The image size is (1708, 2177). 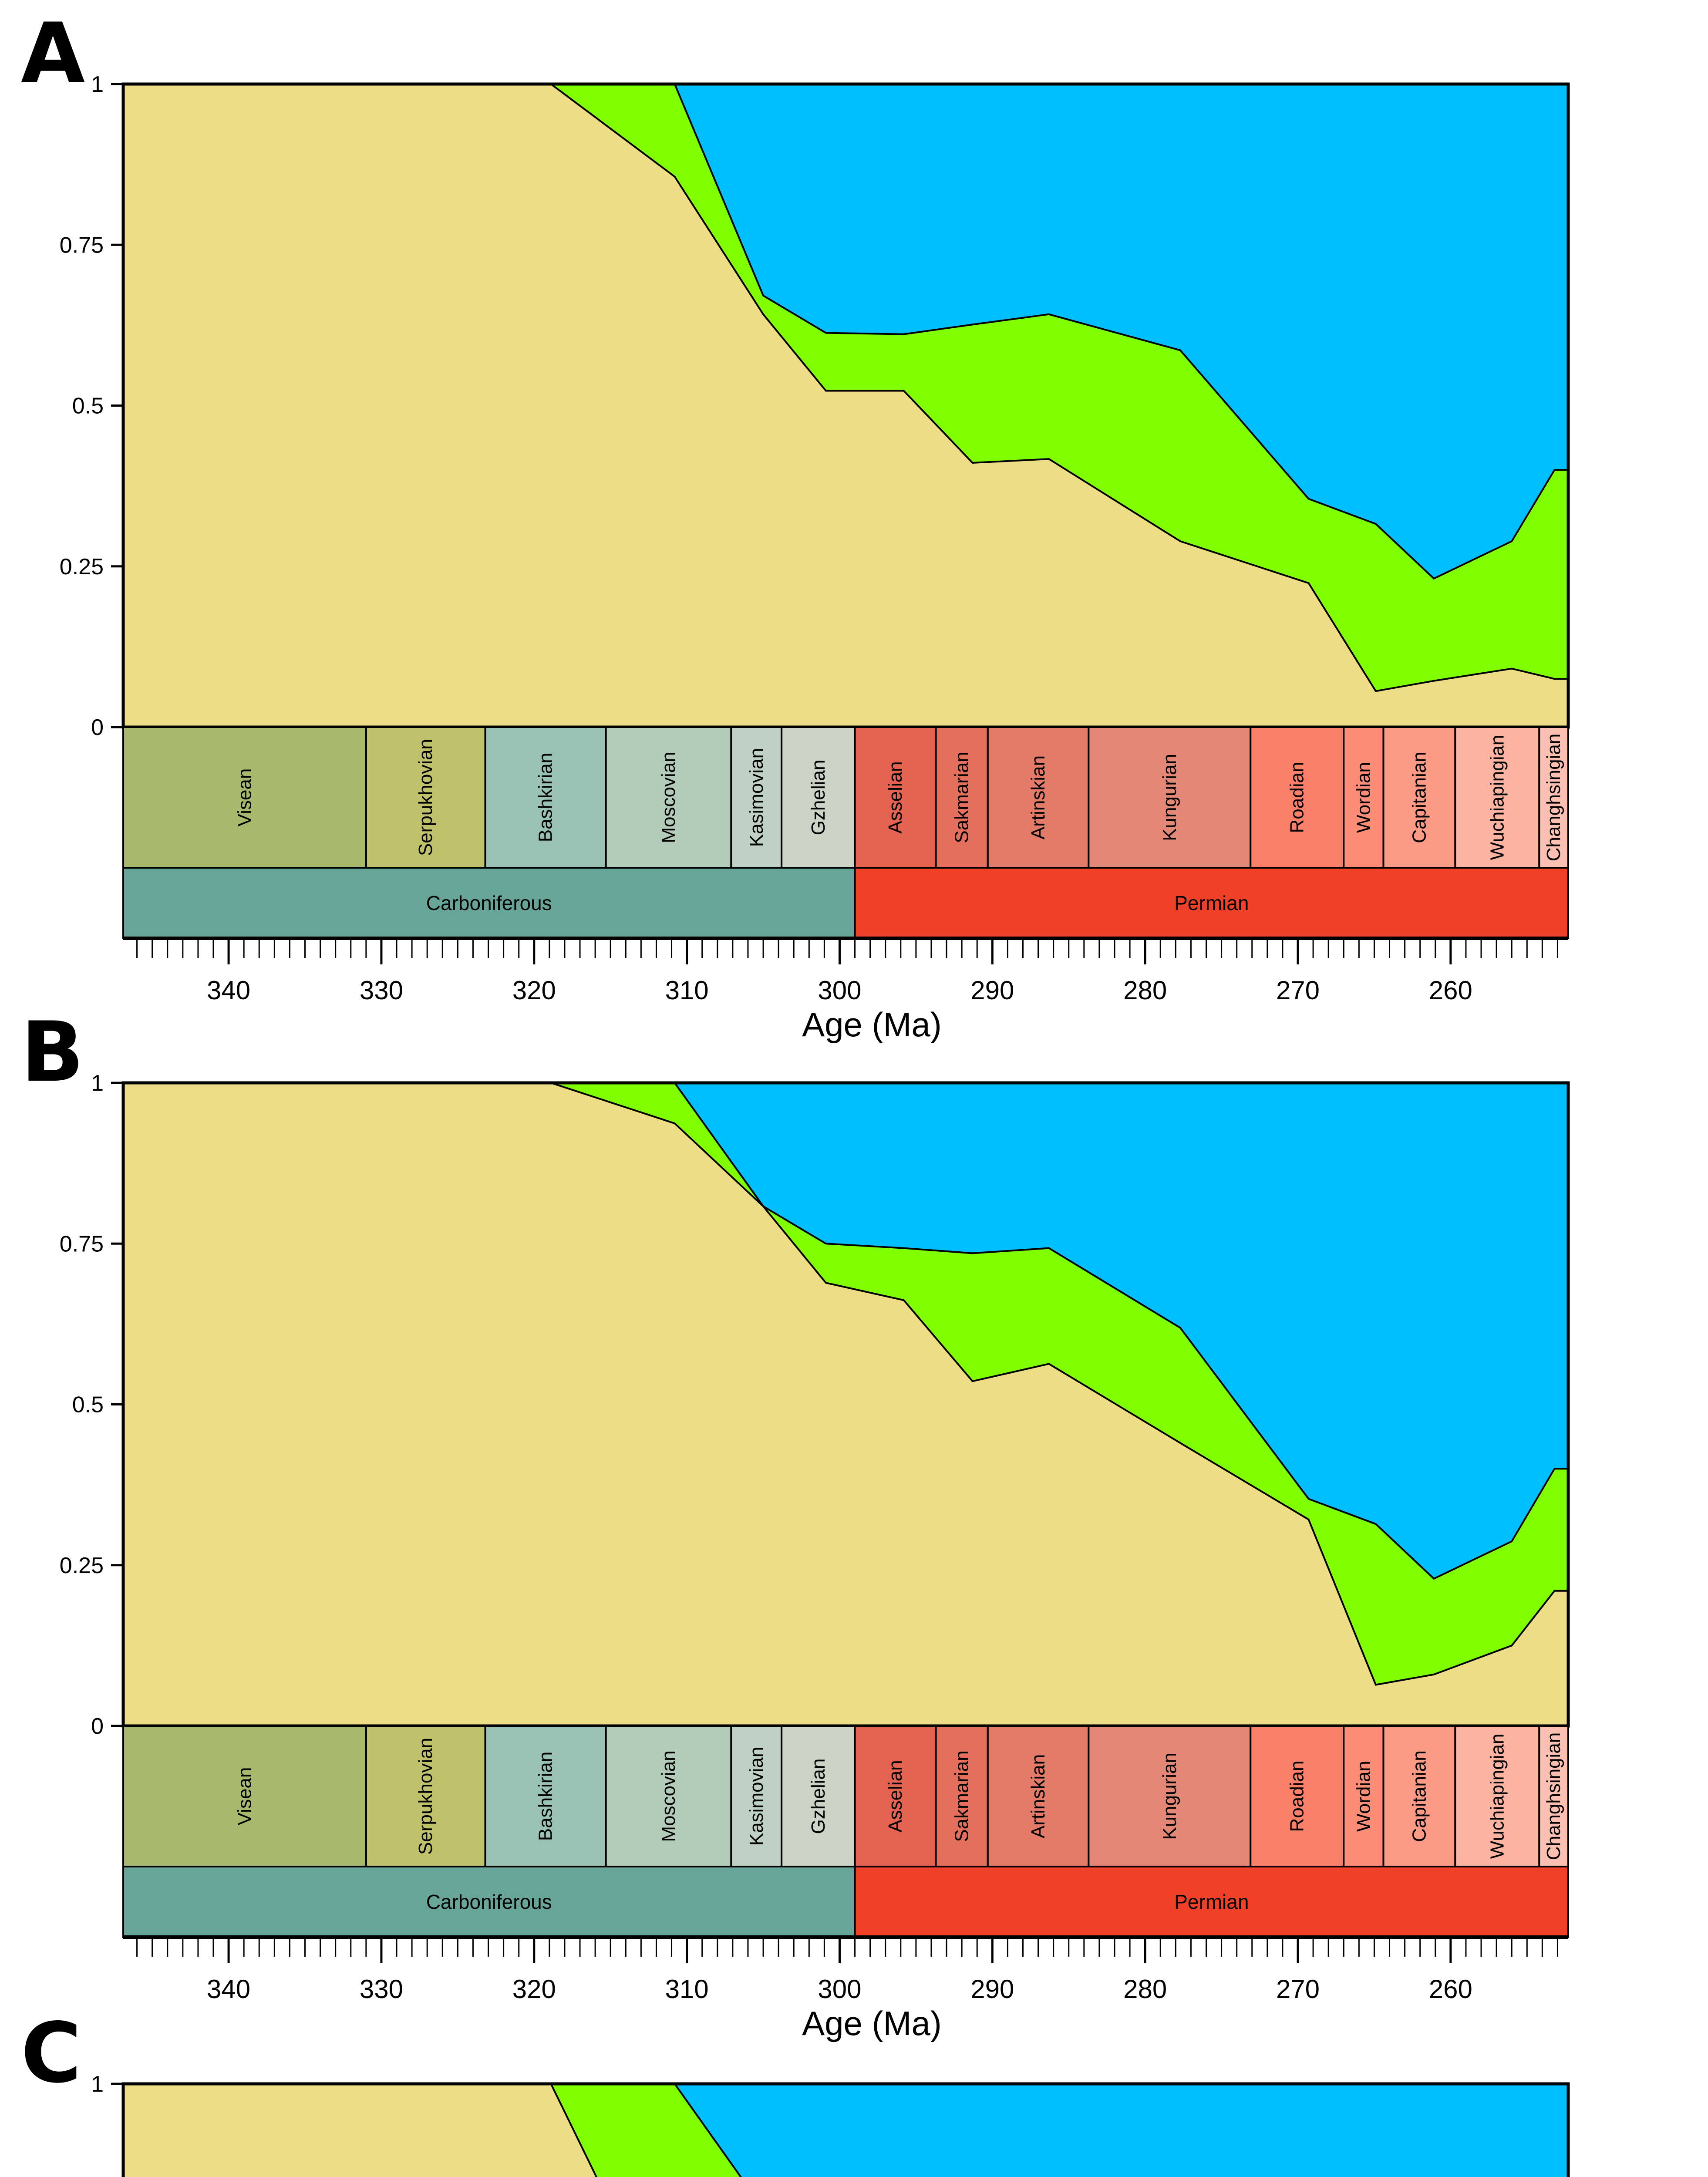 I want to click on stage-box-capitanian, so click(x=1419, y=1796).